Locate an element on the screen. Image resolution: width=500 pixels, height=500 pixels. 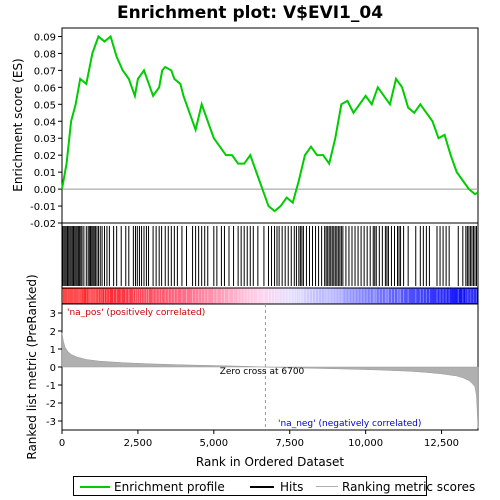
legend-swatch-enrichment is located at coordinates (95, 487).